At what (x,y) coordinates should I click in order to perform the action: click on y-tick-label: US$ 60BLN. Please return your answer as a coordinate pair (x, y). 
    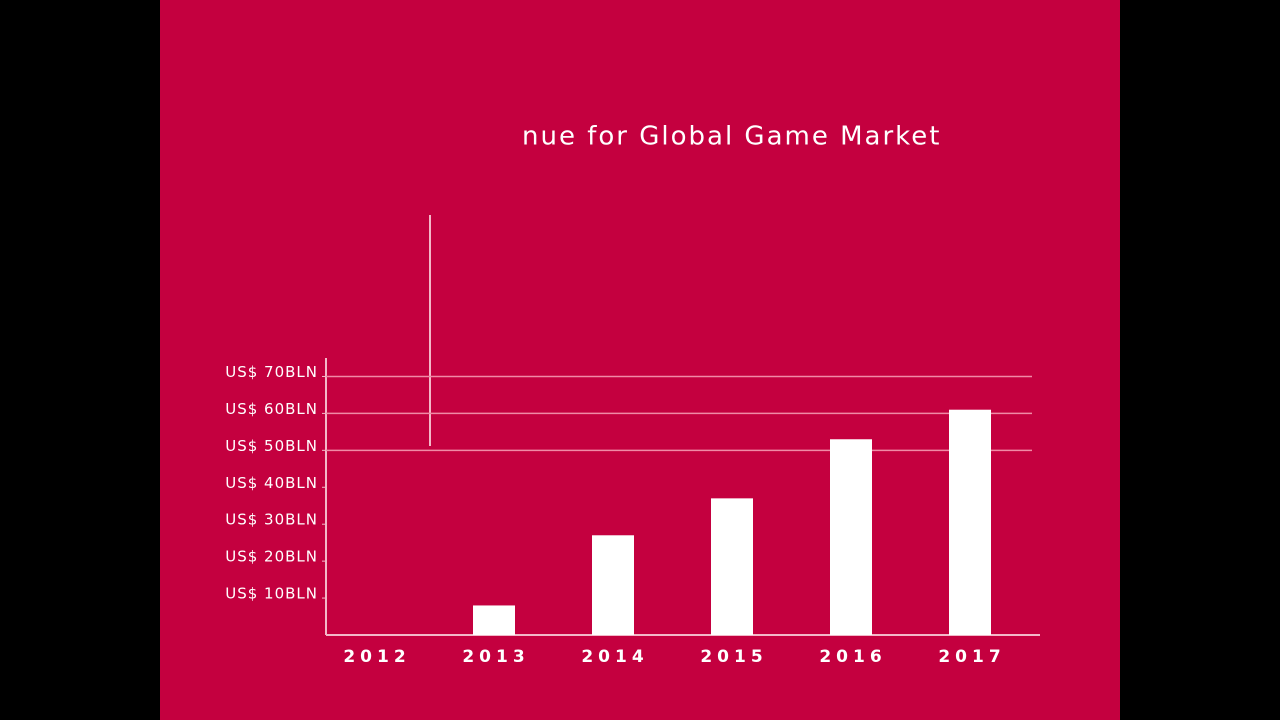
    Looking at the image, I should click on (271, 409).